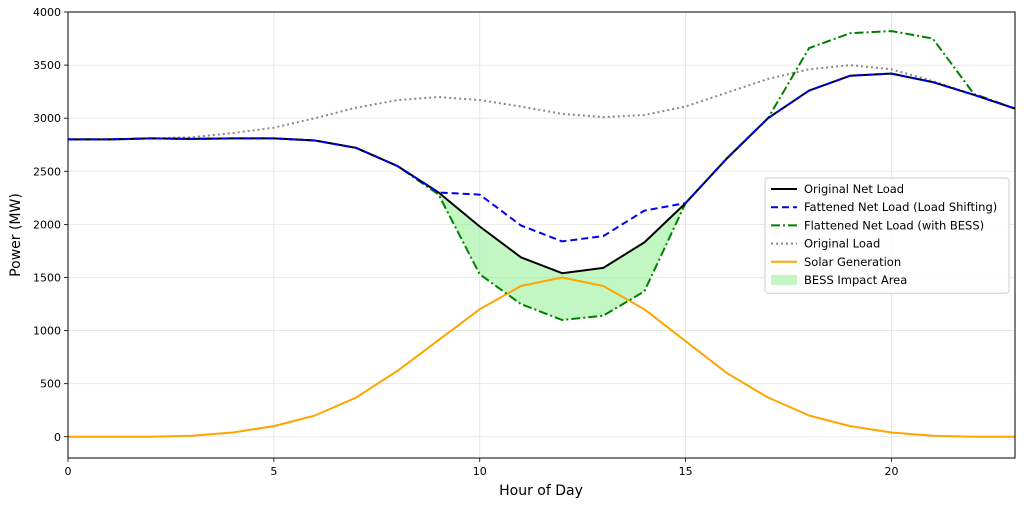 The width and height of the screenshot is (1024, 510). Describe the element at coordinates (273, 471) in the screenshot. I see `x-tick-label: 5` at that location.